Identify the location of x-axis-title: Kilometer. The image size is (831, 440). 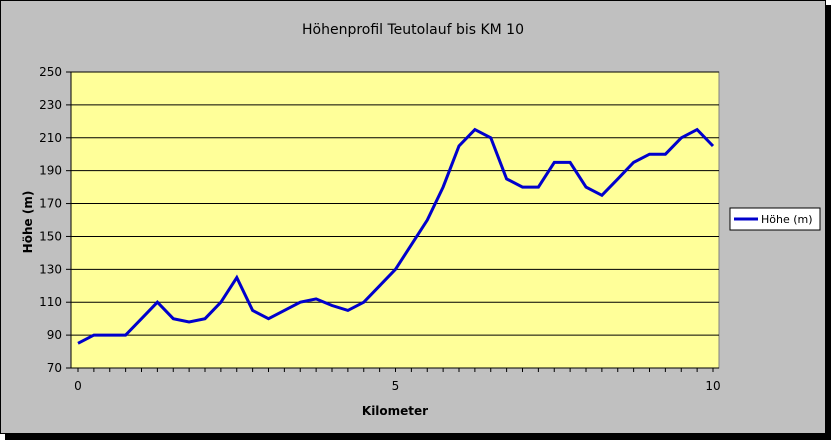
(395, 411).